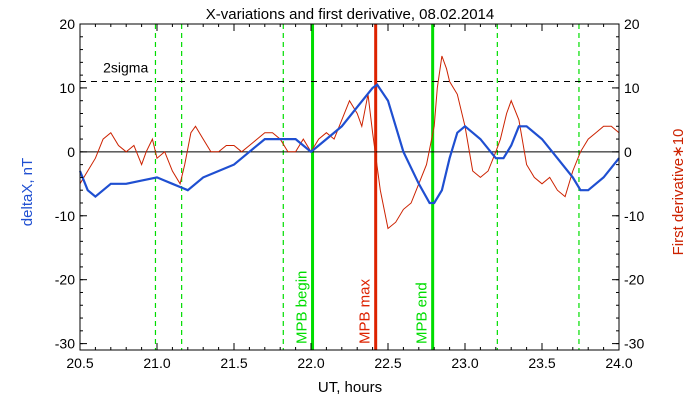 This screenshot has height=400, width=700. I want to click on y-axis-label-right: First derivative∗10, so click(678, 192).